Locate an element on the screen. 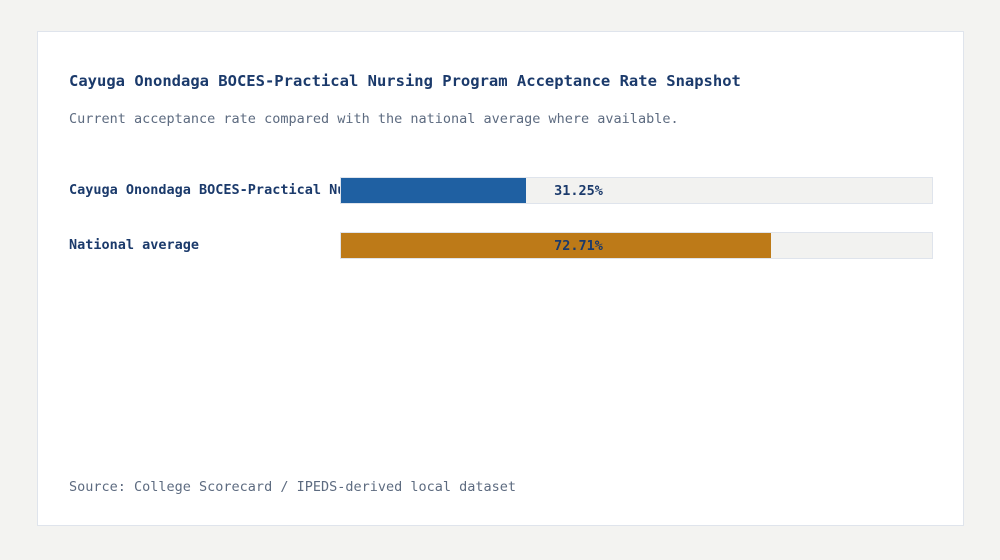 This screenshot has width=1000, height=560. bar-track: 72.71% is located at coordinates (636, 245).